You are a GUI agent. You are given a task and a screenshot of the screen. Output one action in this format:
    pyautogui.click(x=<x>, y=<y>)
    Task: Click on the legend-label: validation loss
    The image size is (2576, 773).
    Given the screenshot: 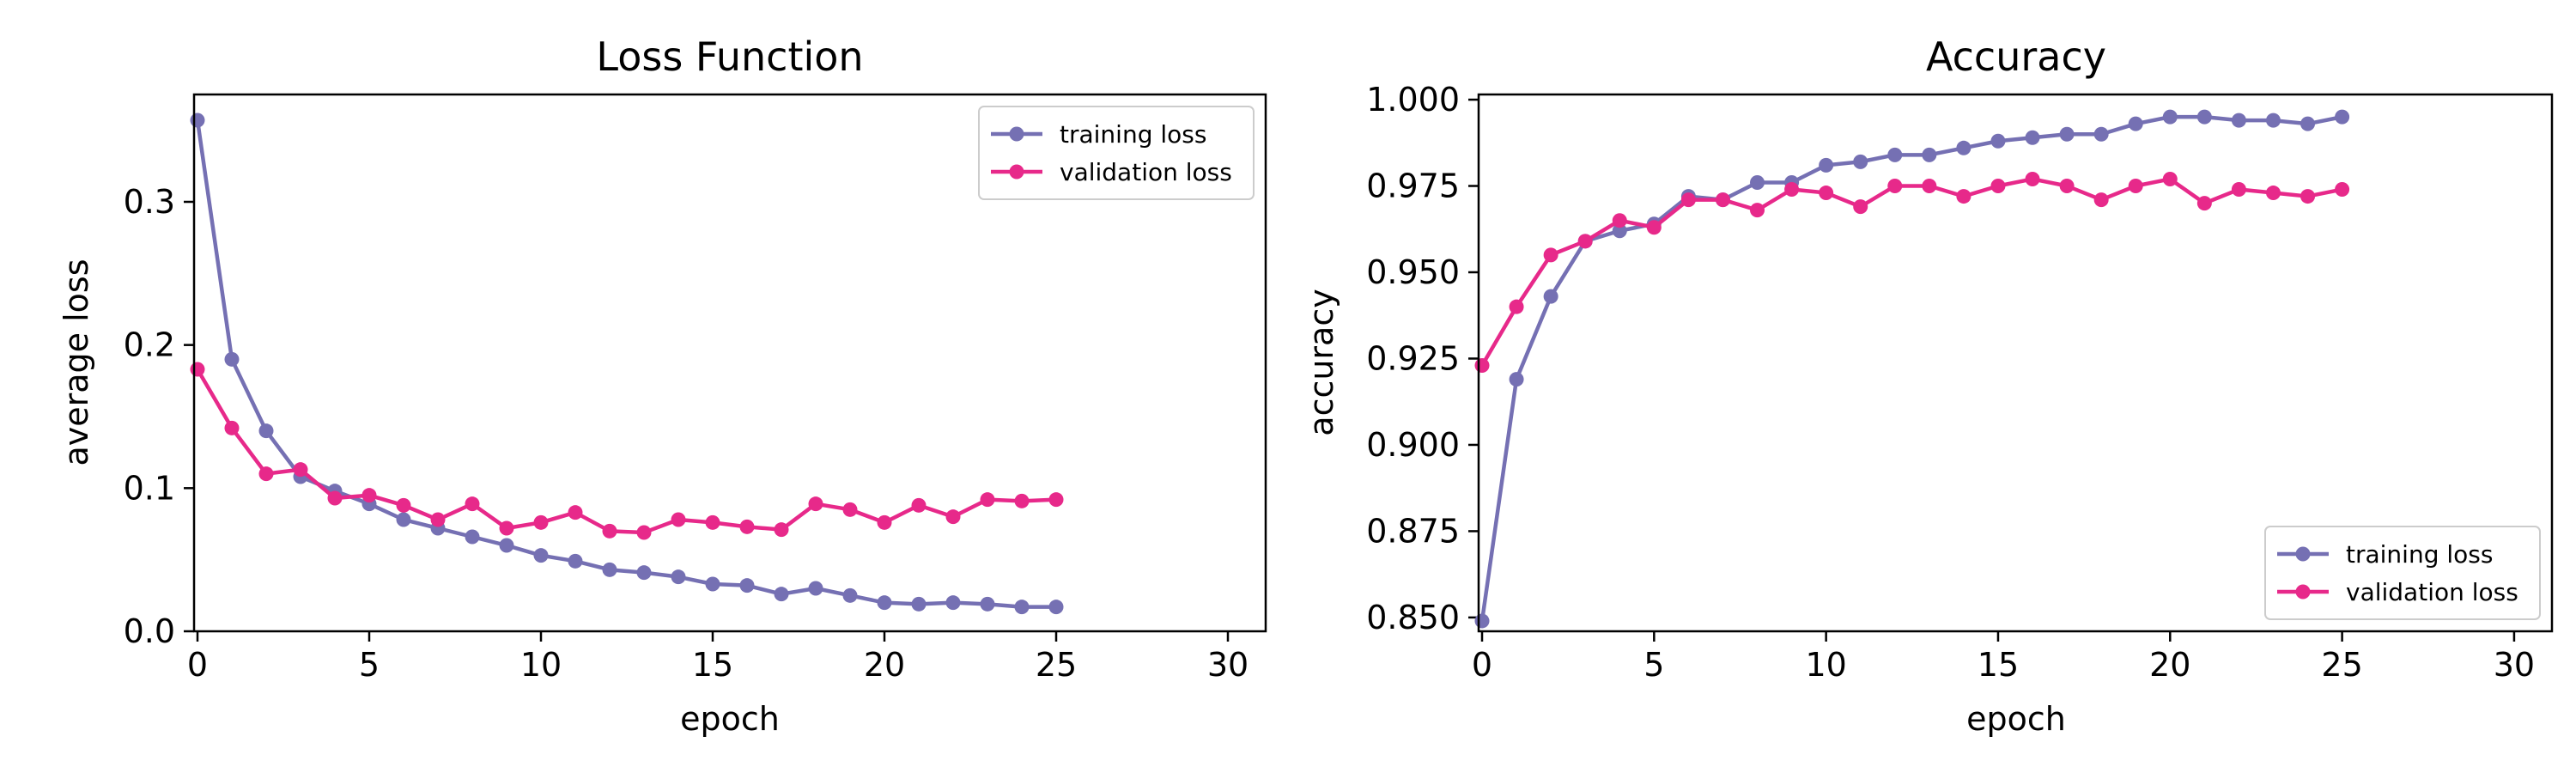 What is the action you would take?
    pyautogui.click(x=1146, y=172)
    